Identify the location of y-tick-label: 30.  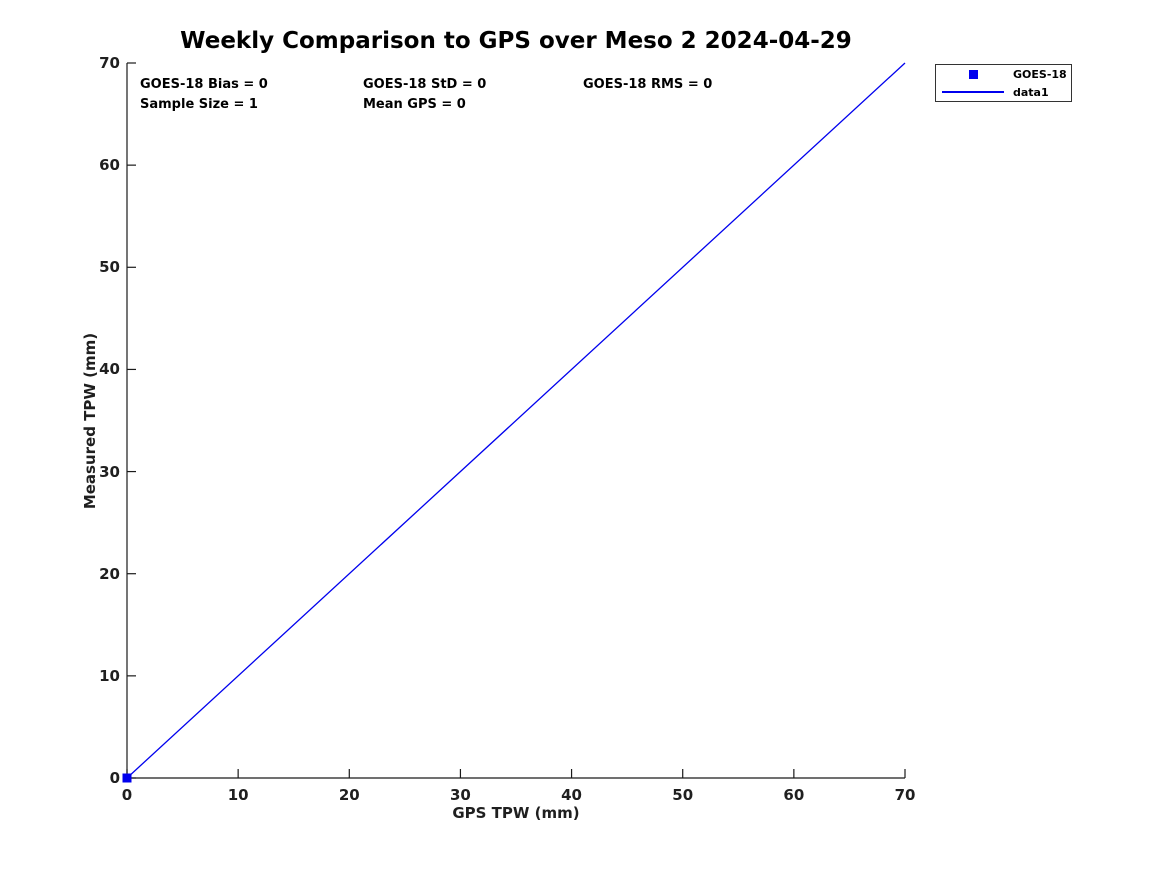
(109, 471).